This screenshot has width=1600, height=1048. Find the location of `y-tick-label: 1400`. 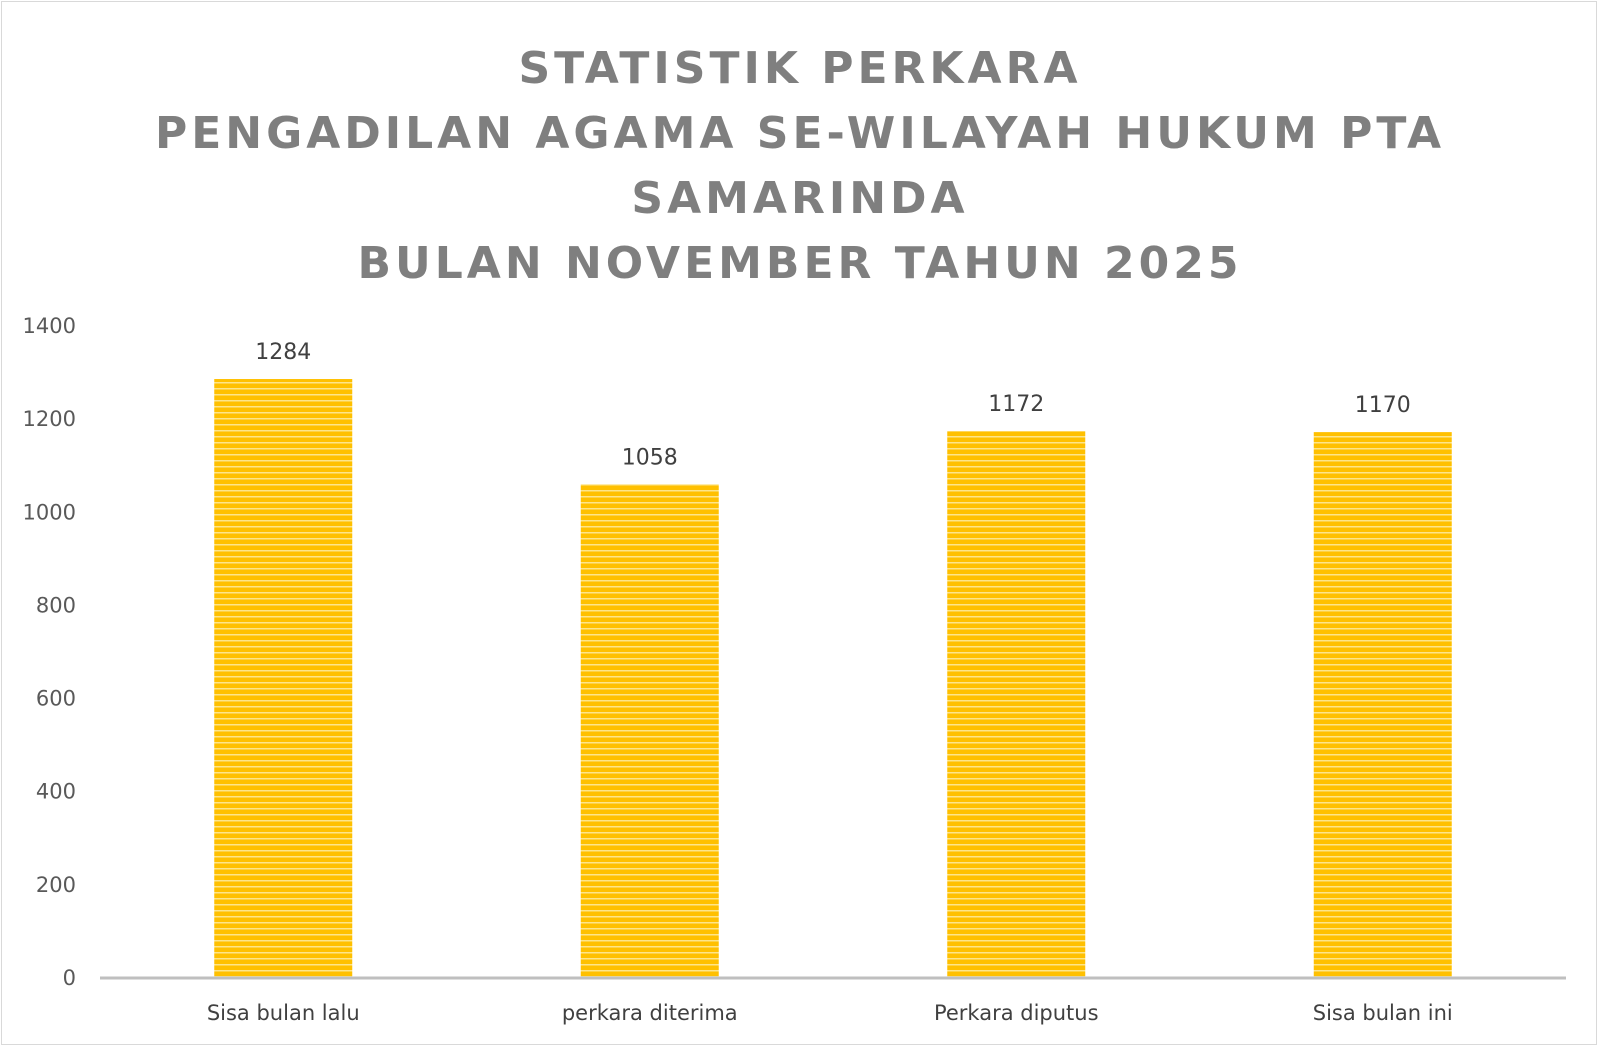

y-tick-label: 1400 is located at coordinates (49, 326).